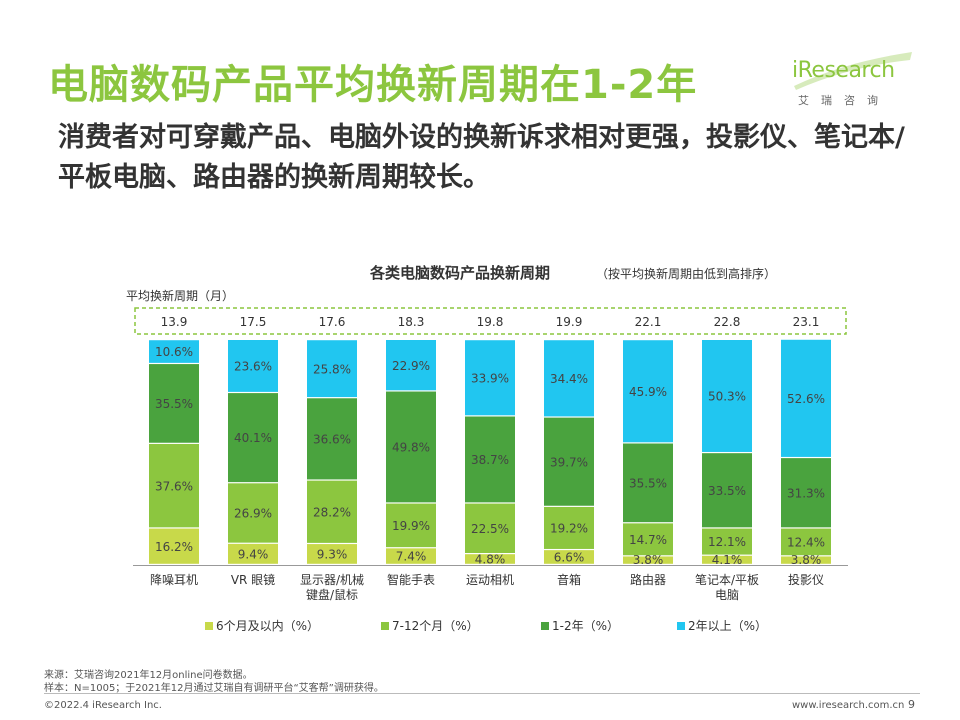 This screenshot has width=960, height=720. Describe the element at coordinates (459, 273) in the screenshot. I see `chart-title: 各类电脑数码产品换新周期` at that location.